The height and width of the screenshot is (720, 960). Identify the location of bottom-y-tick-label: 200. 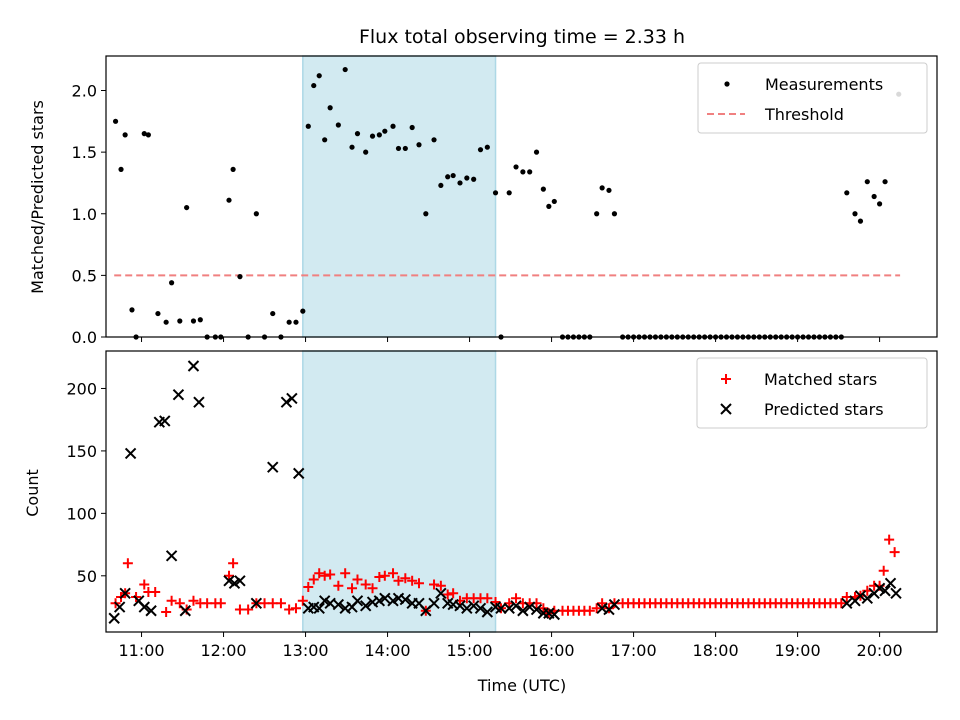
(81, 388).